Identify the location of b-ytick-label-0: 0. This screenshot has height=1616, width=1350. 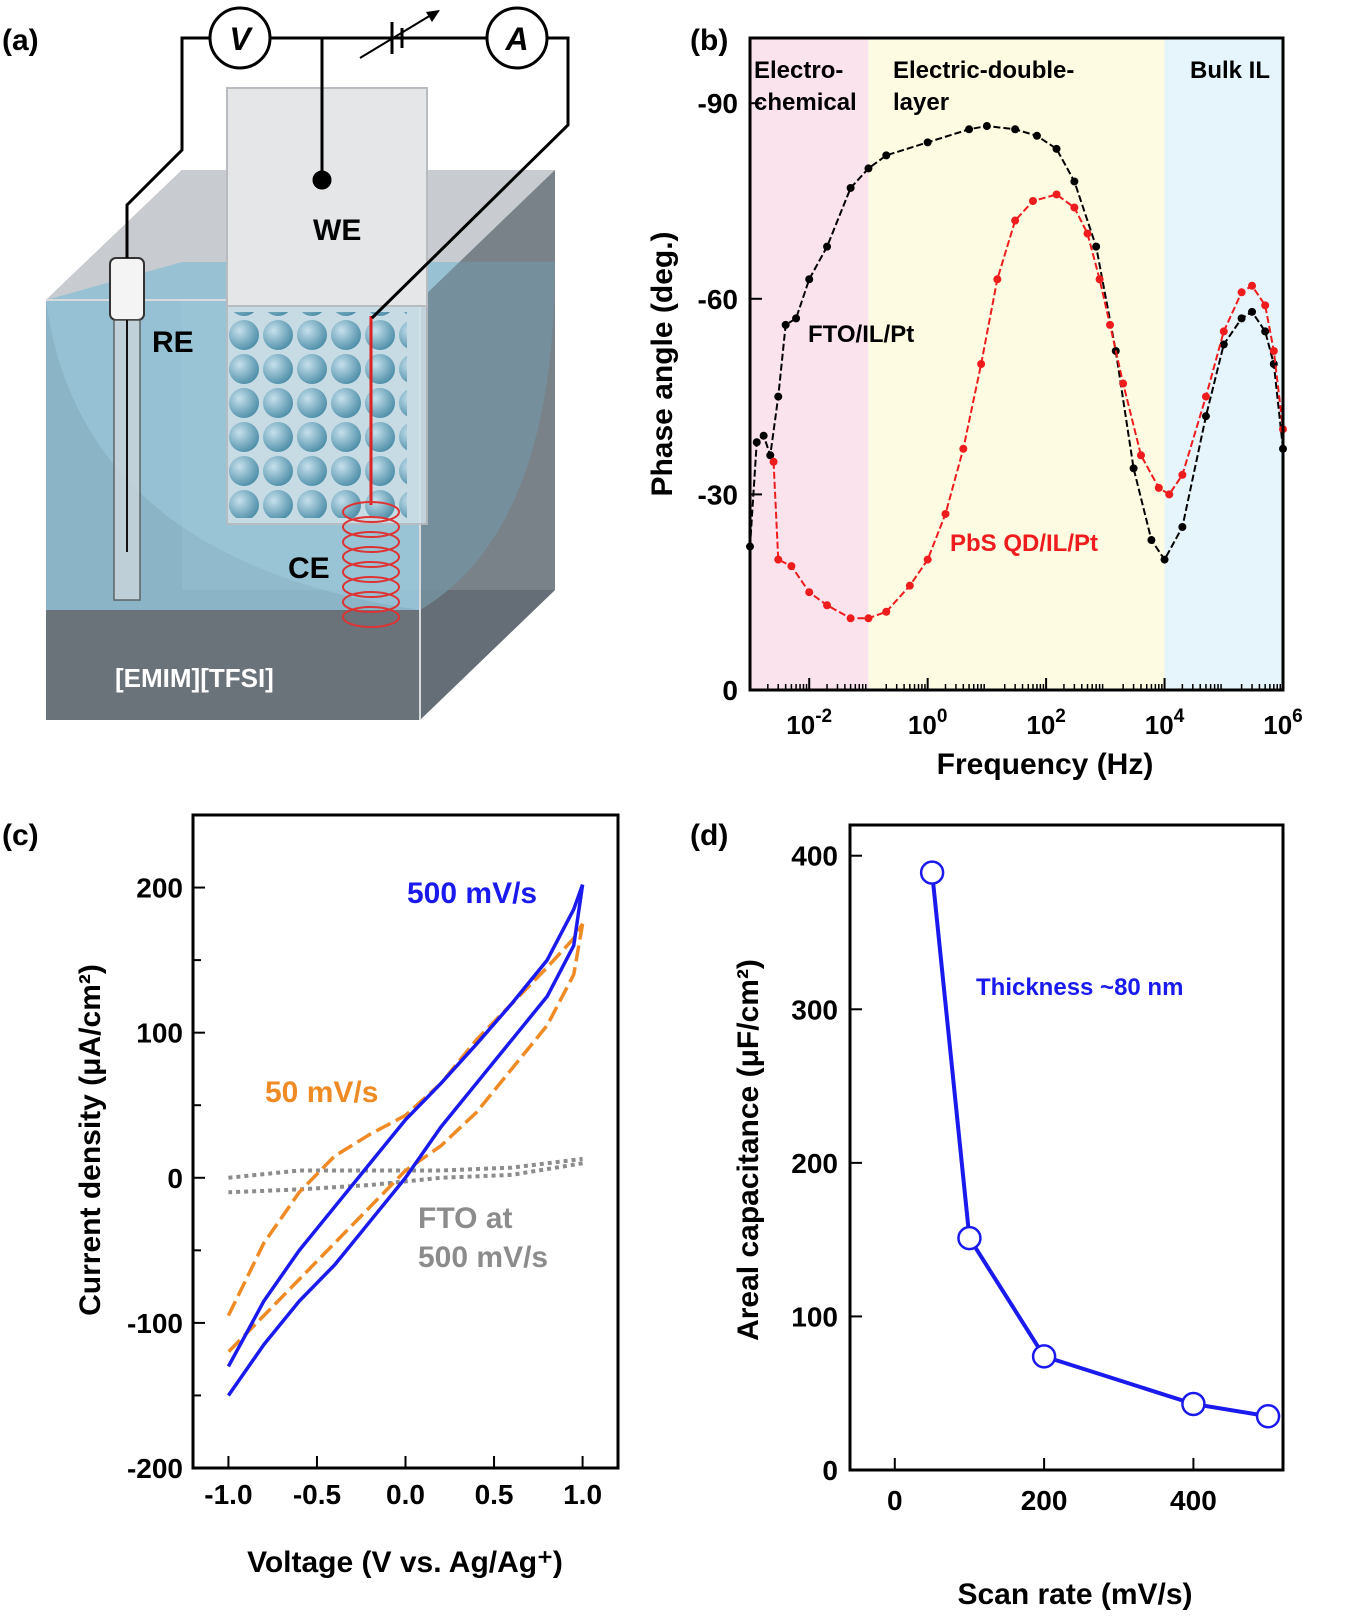
(730, 690).